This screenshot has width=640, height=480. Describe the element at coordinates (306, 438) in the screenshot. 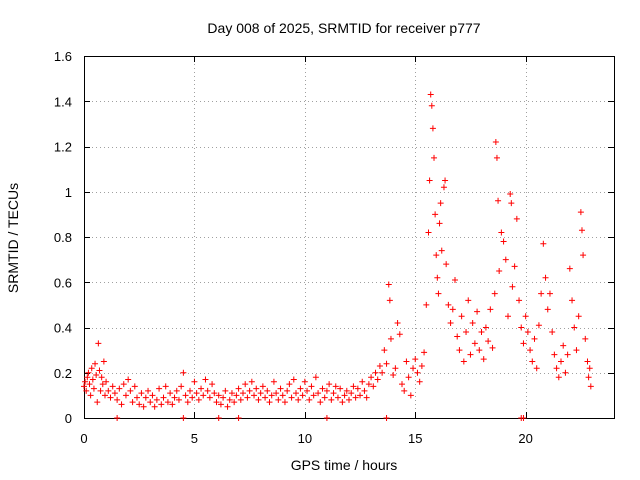

I see `x-tick-labels: 0 5 10 15 20` at that location.